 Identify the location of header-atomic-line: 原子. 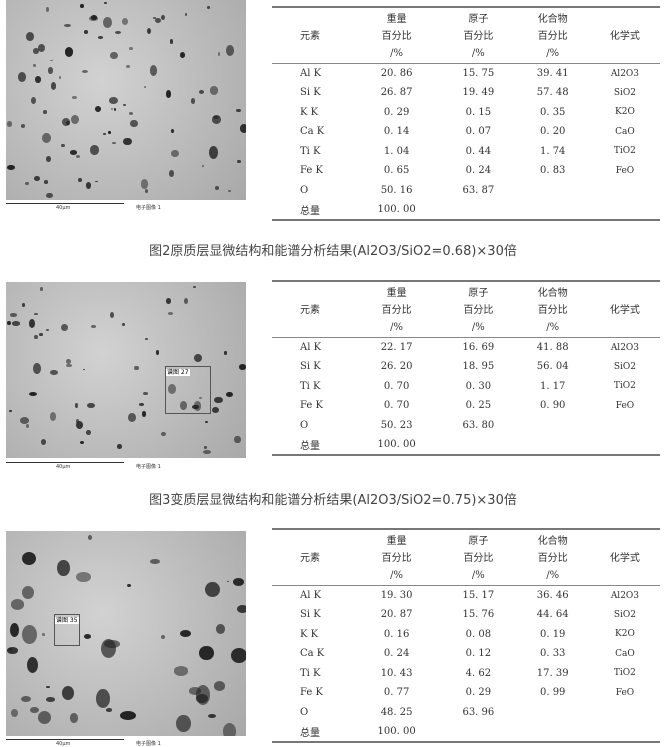
(478, 541).